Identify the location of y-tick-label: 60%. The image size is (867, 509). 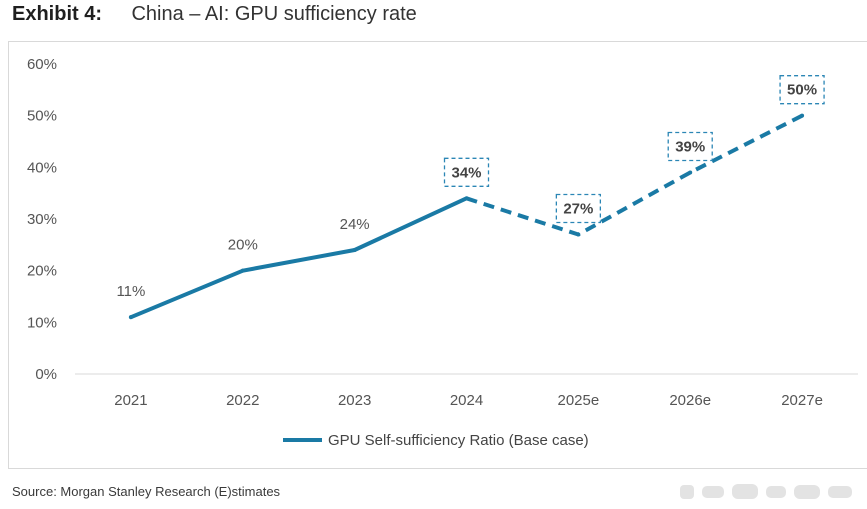
(42, 64).